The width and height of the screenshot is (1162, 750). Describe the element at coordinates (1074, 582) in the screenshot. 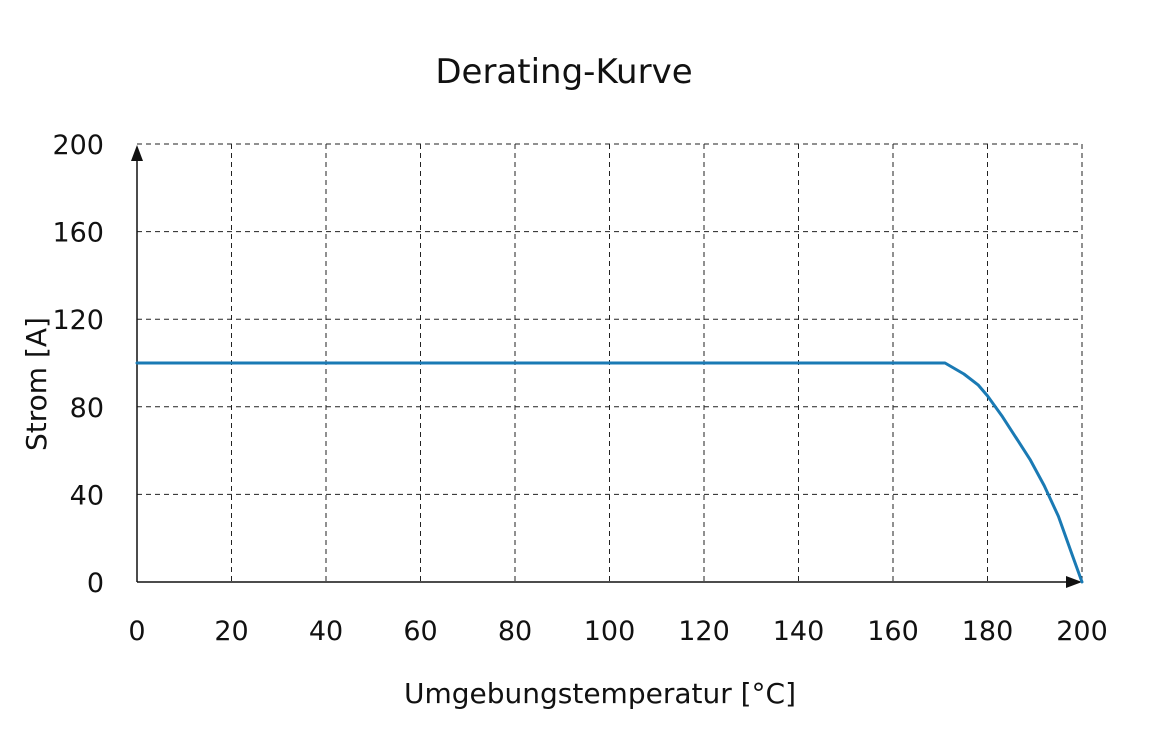

I see `x-axis-arrow-icon` at that location.